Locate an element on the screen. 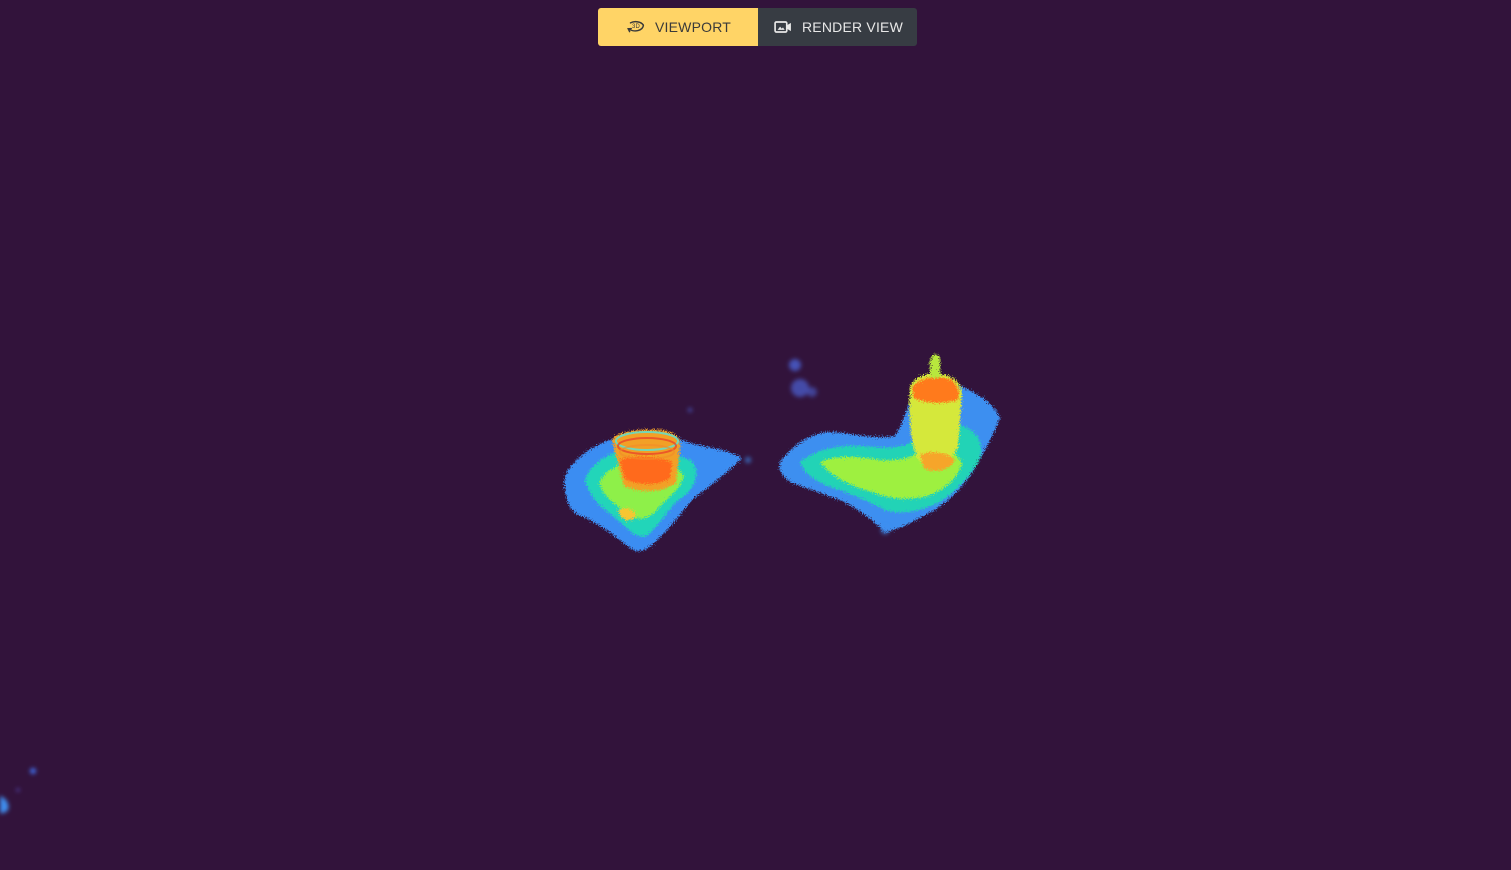 This screenshot has height=870, width=1511. render-view-label: RENDER VIEW is located at coordinates (852, 27).